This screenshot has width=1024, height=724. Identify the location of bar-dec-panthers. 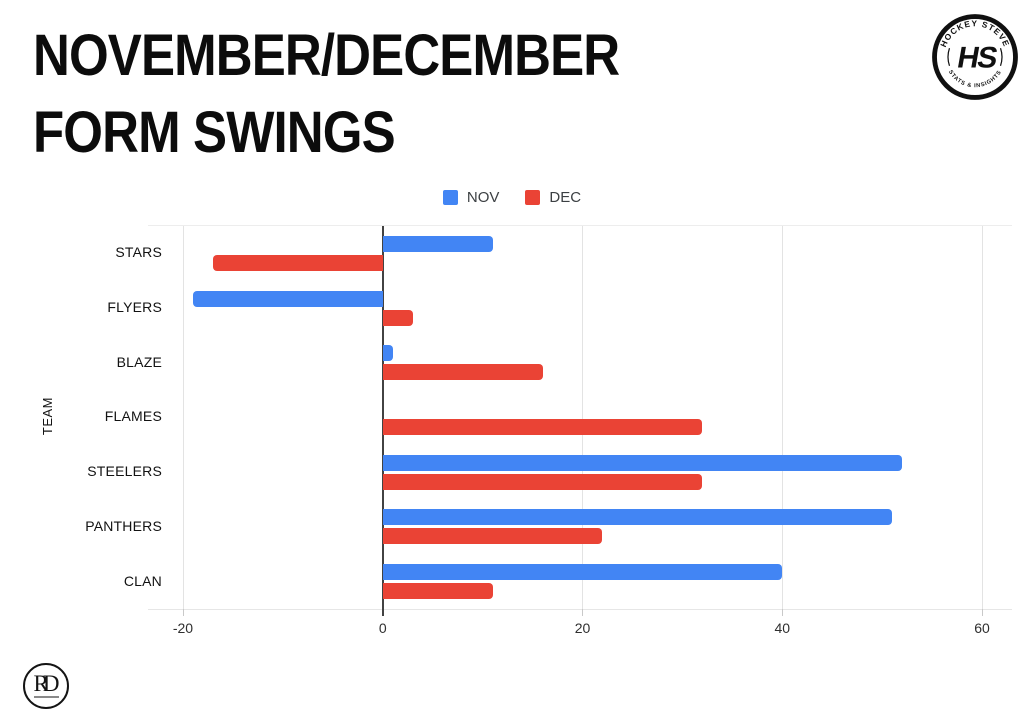
(492, 536).